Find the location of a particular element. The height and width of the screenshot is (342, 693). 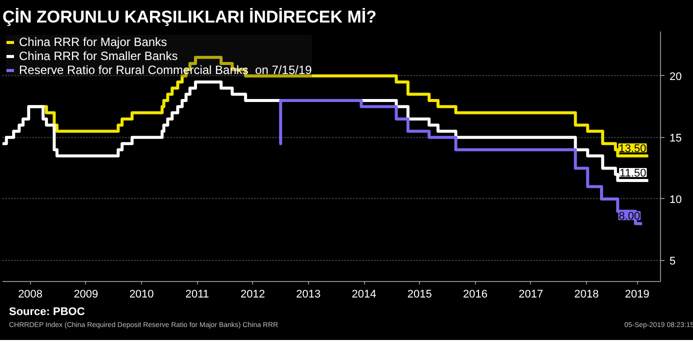

source-note: Source: PBOC is located at coordinates (47, 312).